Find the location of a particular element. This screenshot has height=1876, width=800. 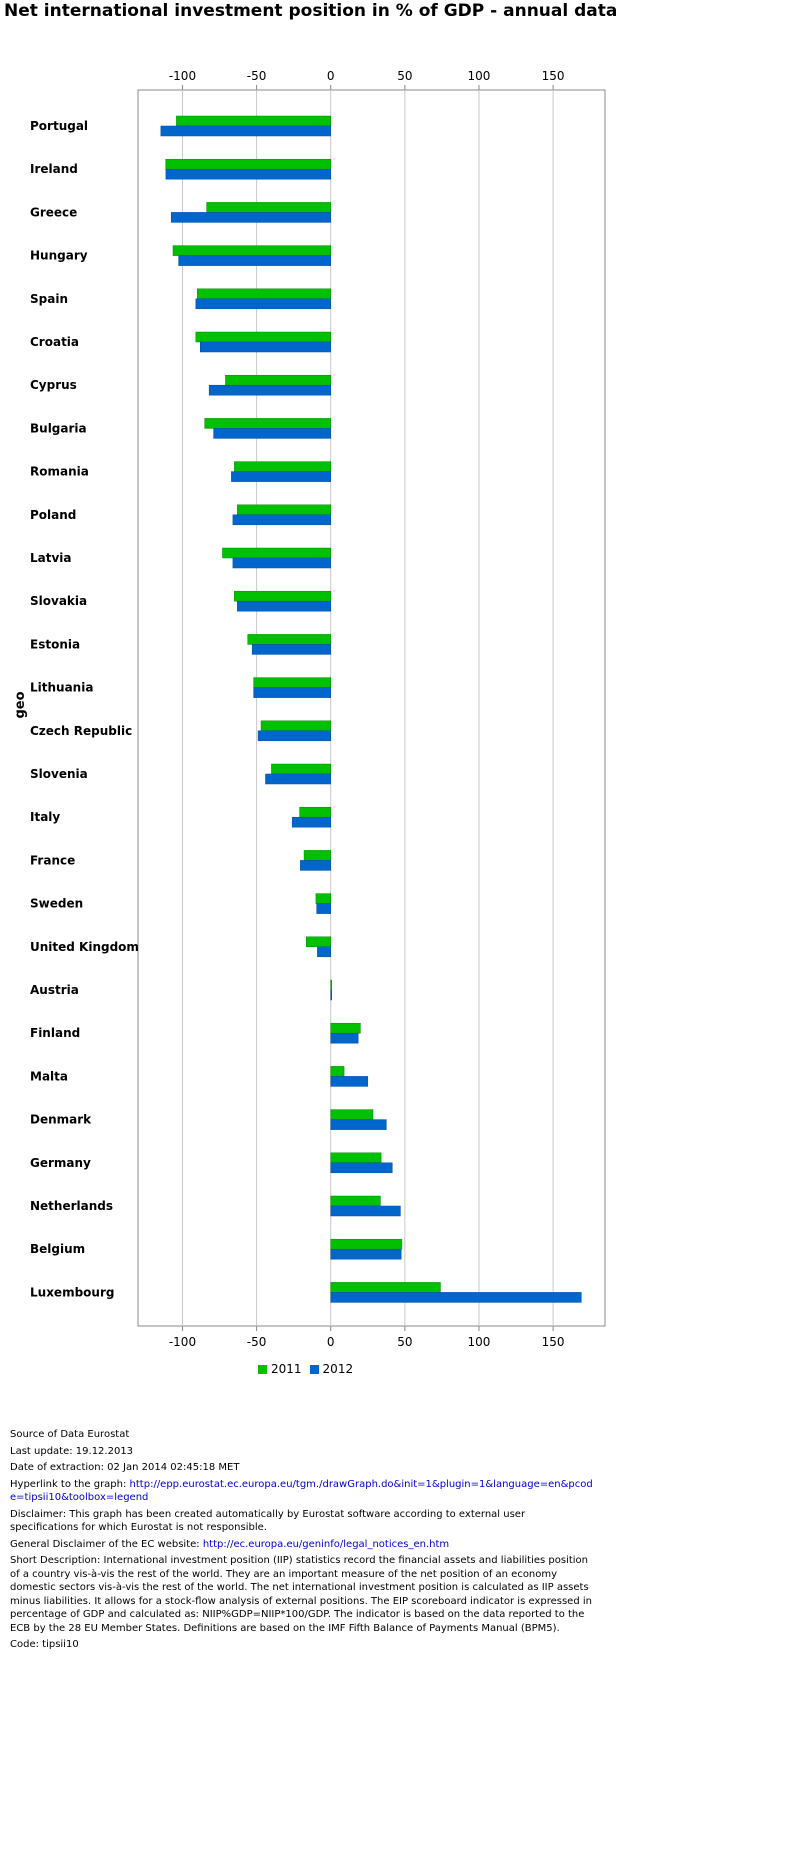

legend-label-2011: 2011 is located at coordinates (286, 1369).